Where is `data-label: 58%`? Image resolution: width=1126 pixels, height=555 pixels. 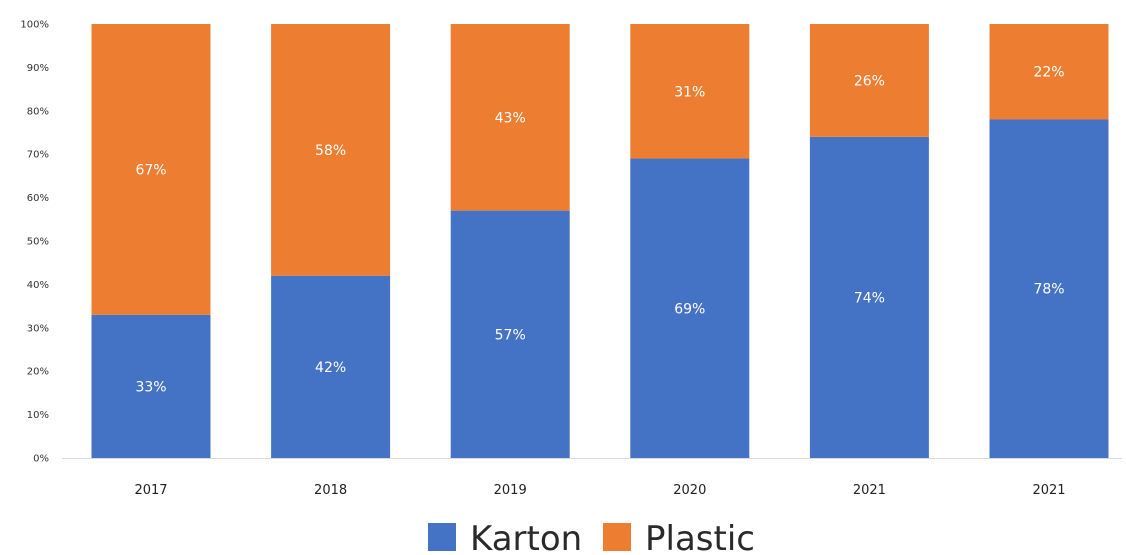
data-label: 58% is located at coordinates (330, 151).